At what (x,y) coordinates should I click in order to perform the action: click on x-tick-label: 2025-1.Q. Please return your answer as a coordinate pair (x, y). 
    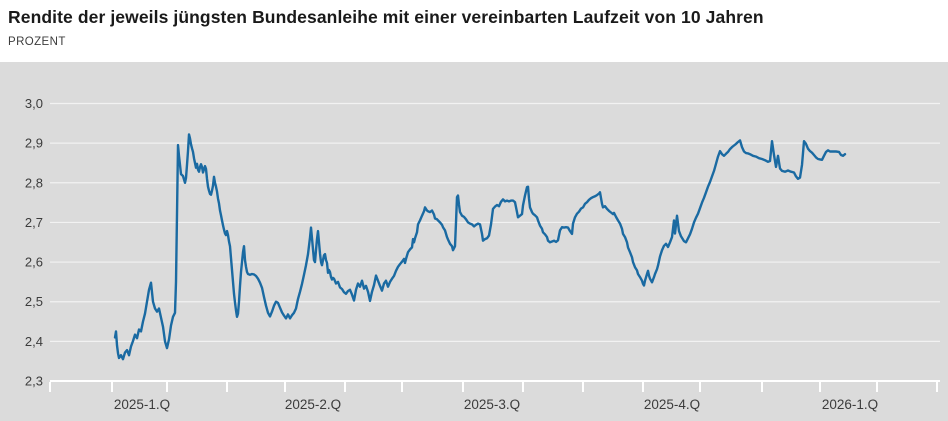
    Looking at the image, I should click on (142, 404).